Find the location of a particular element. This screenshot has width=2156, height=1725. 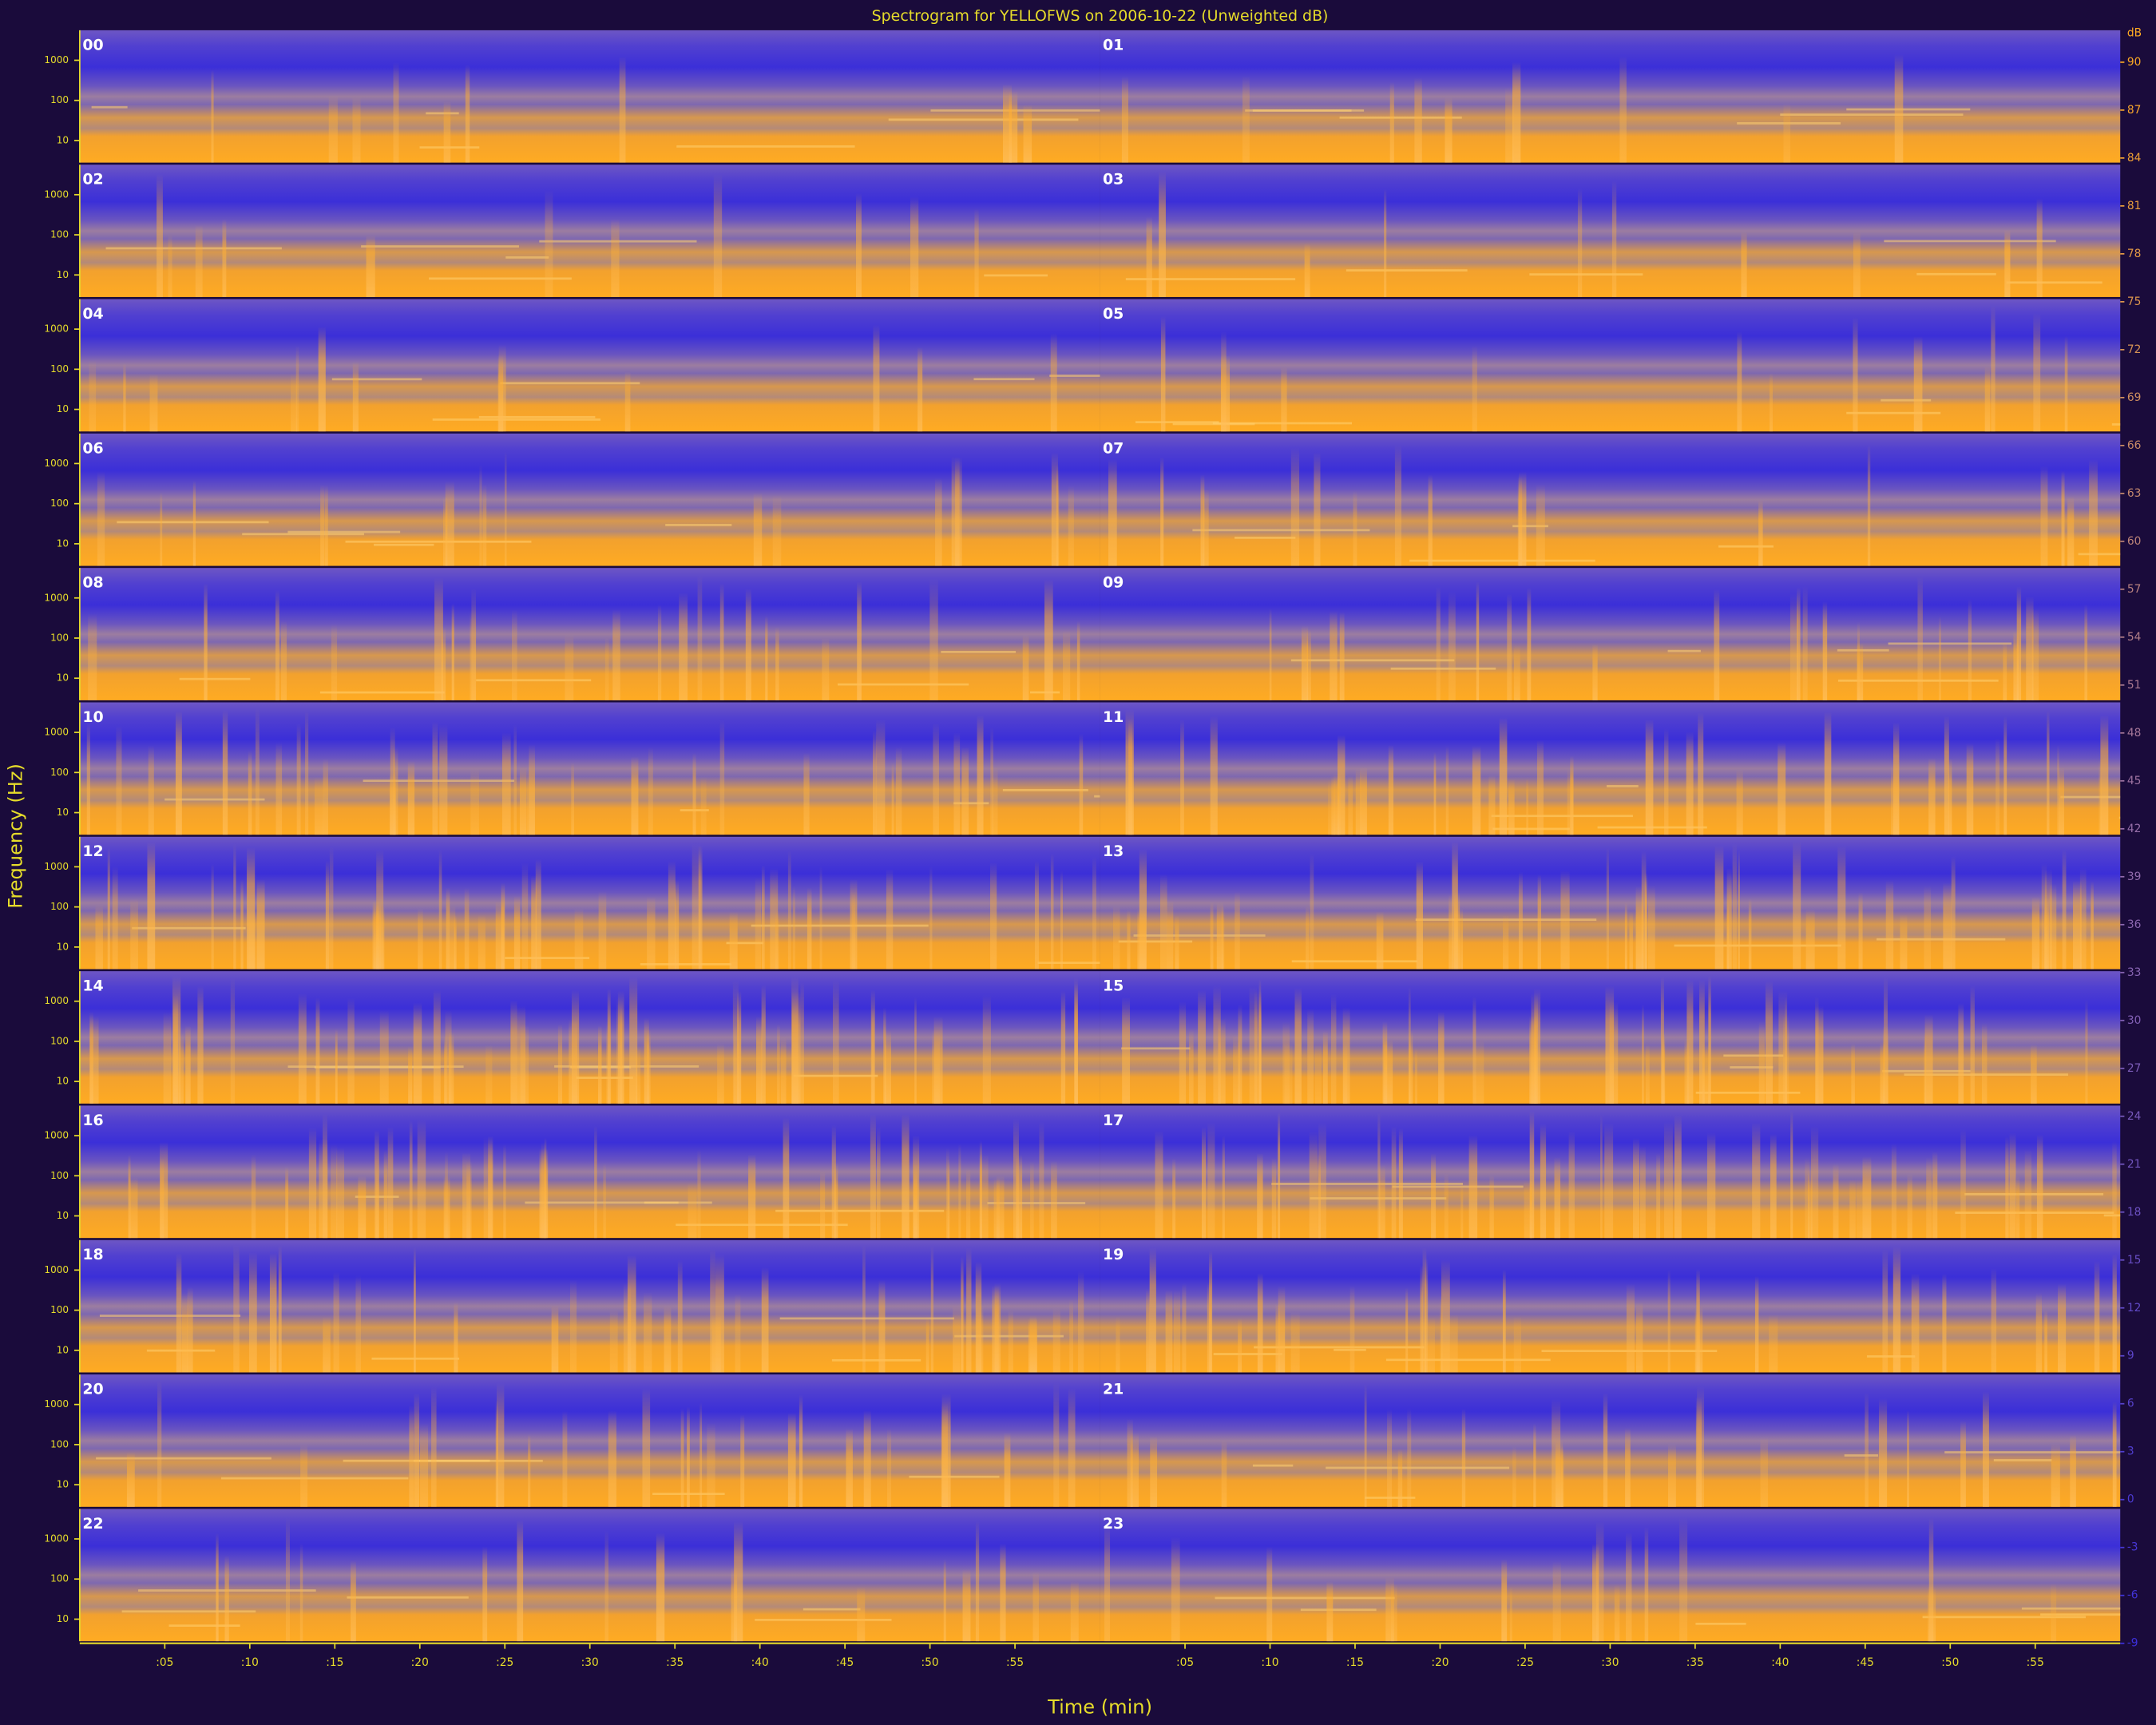

panel-label: 07 is located at coordinates (1113, 448).